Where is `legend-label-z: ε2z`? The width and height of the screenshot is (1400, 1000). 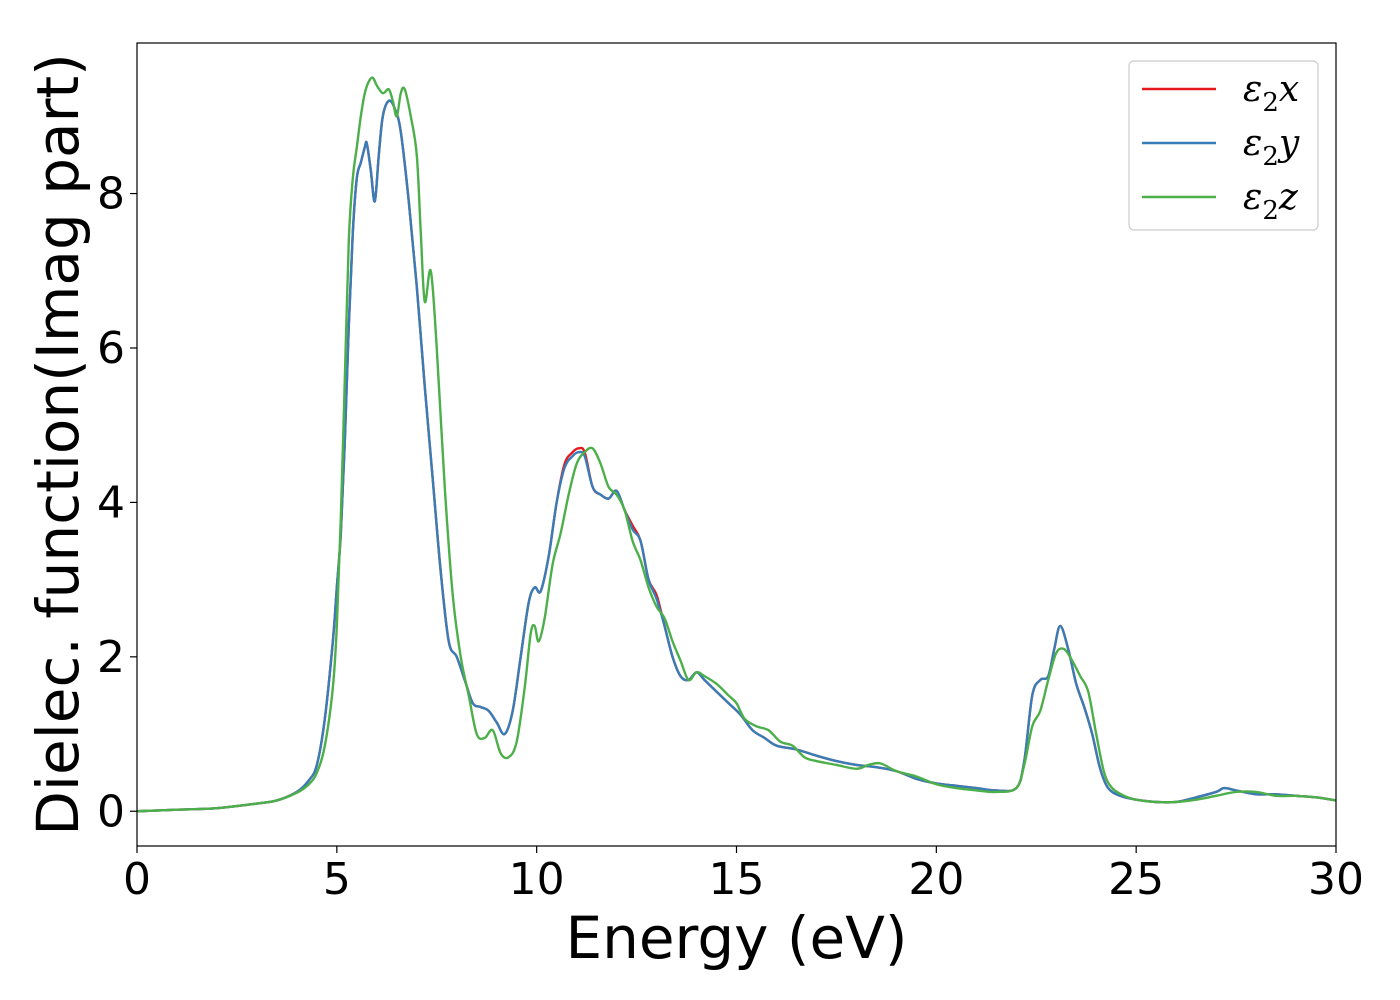
legend-label-z: ε2z is located at coordinates (1271, 201).